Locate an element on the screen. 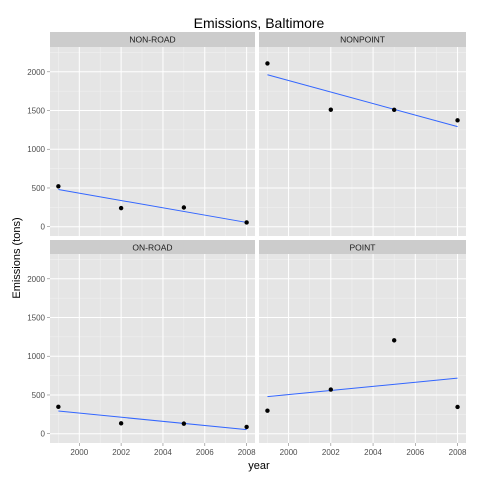 The image size is (480, 480). y-axis-label: Emissions (tons) is located at coordinates (17, 257).